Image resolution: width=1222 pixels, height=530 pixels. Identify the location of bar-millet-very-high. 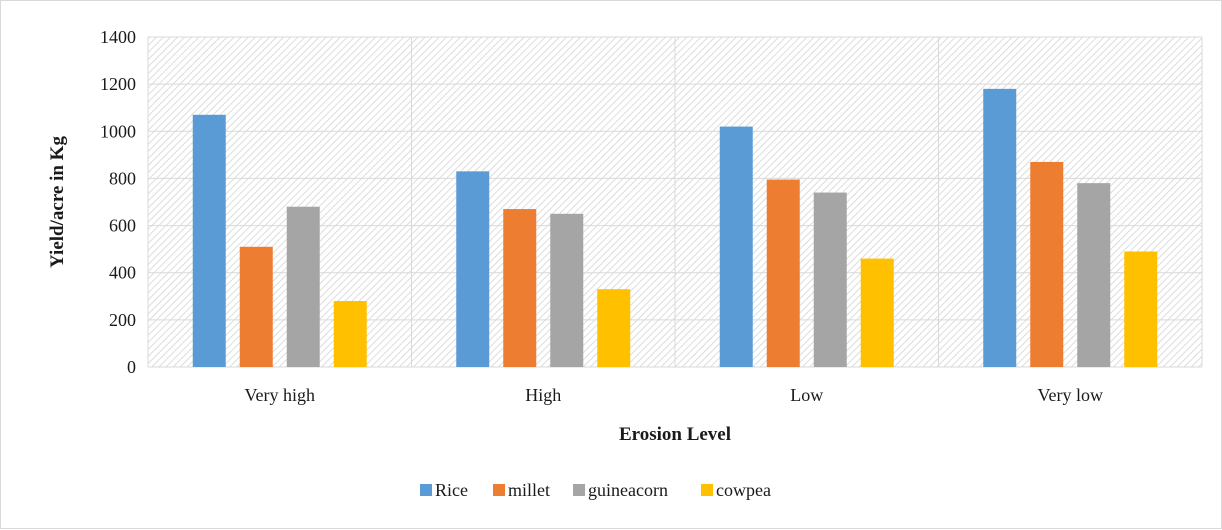
(256, 306).